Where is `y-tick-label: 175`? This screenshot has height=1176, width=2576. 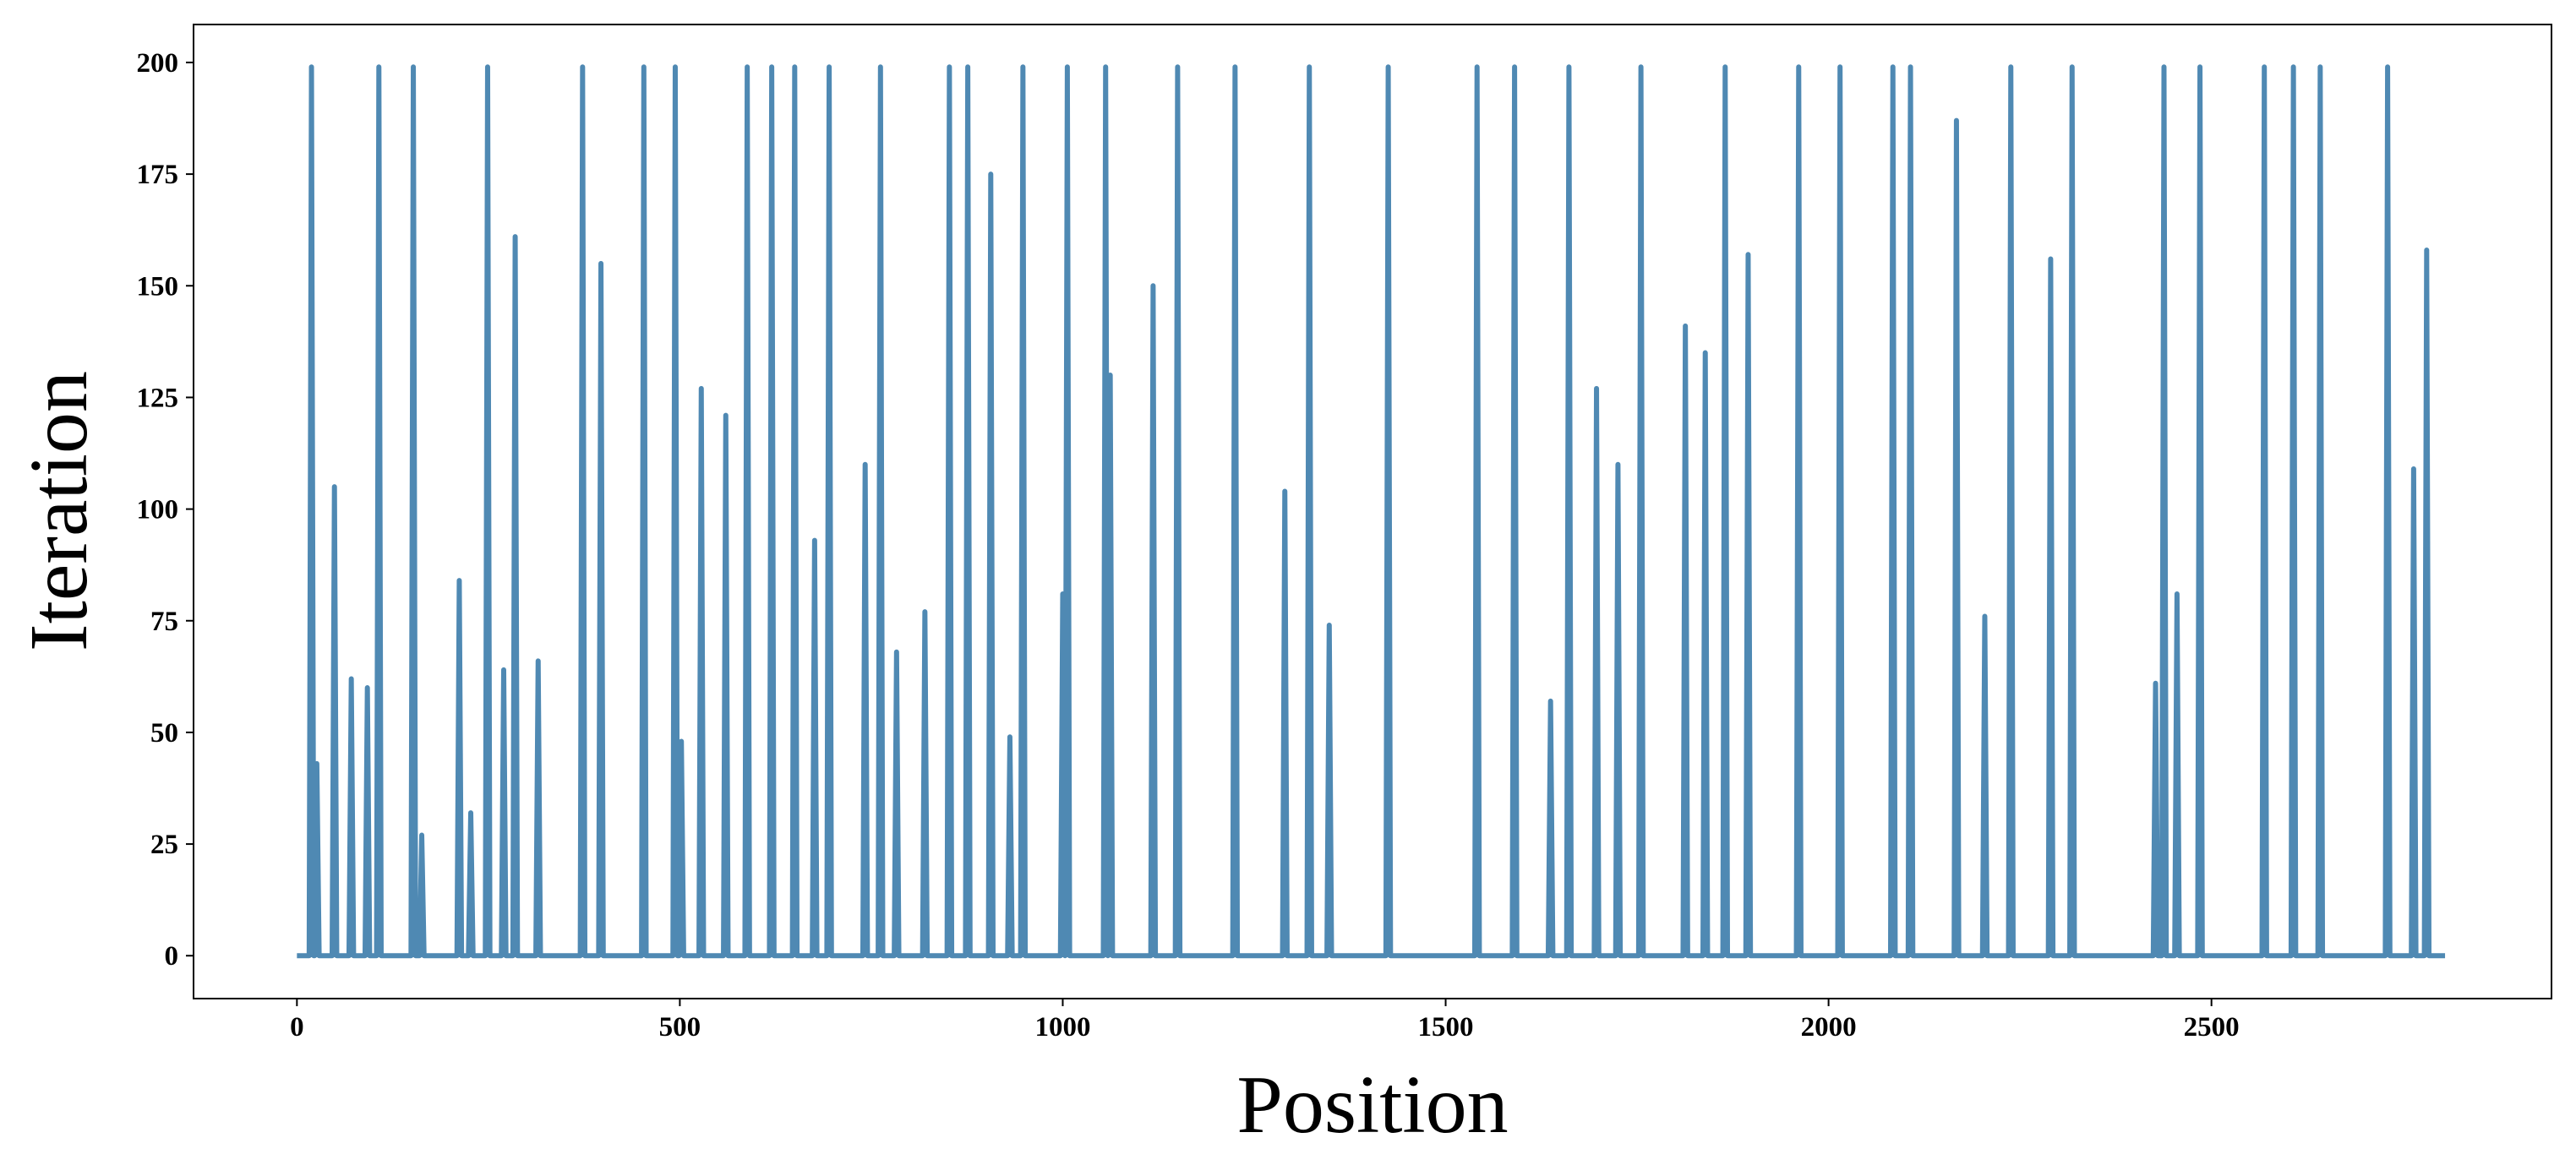
y-tick-label: 175 is located at coordinates (158, 175).